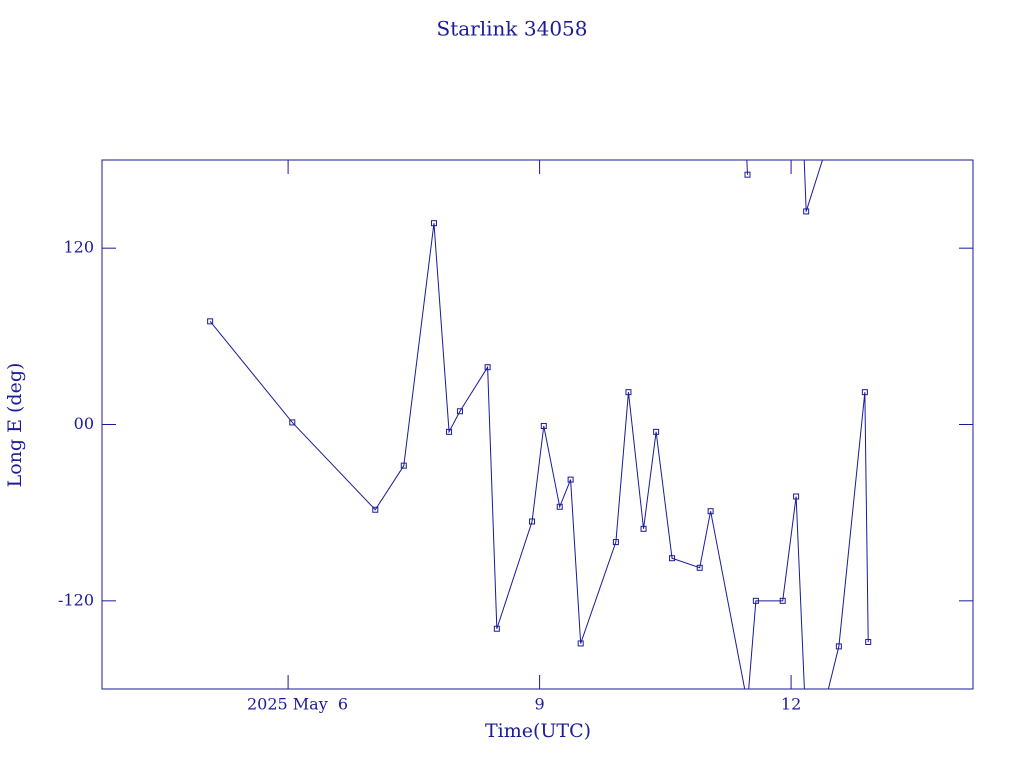 Image resolution: width=1024 pixels, height=768 pixels. What do you see at coordinates (84, 423) in the screenshot?
I see `y-tick-label: 00` at bounding box center [84, 423].